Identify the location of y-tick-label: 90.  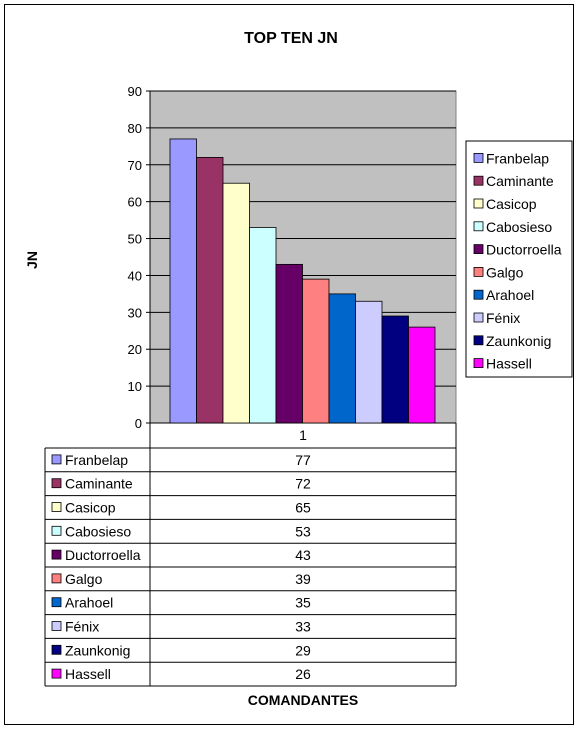
(135, 91).